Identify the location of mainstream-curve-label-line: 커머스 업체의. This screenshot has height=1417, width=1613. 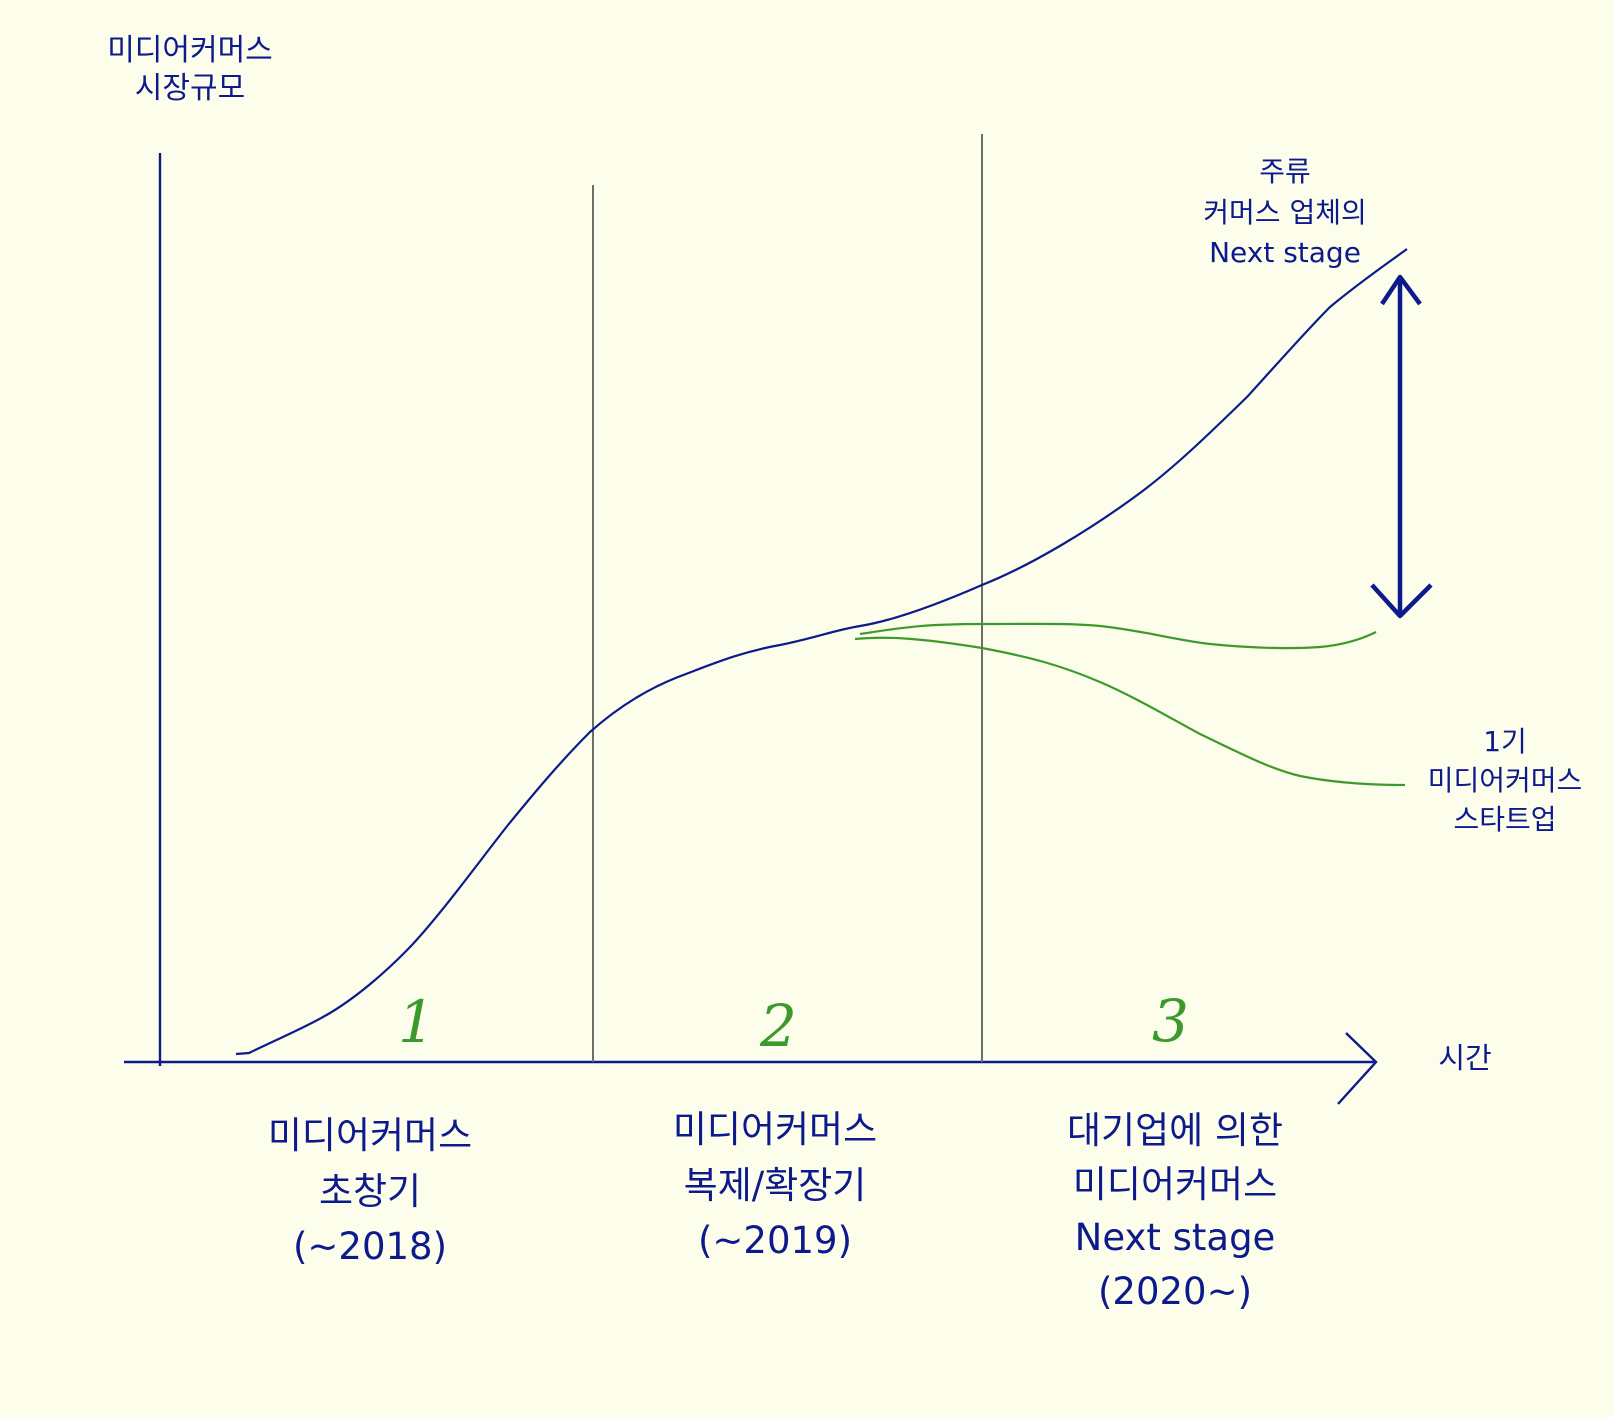
(1285, 212).